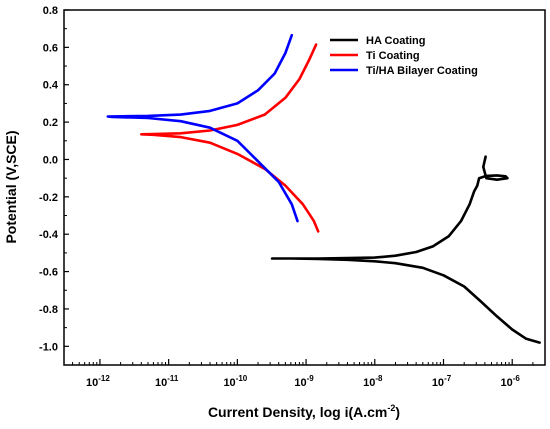 This screenshot has height=429, width=550. Describe the element at coordinates (48, 273) in the screenshot. I see `y-tick-label: -0.6` at that location.